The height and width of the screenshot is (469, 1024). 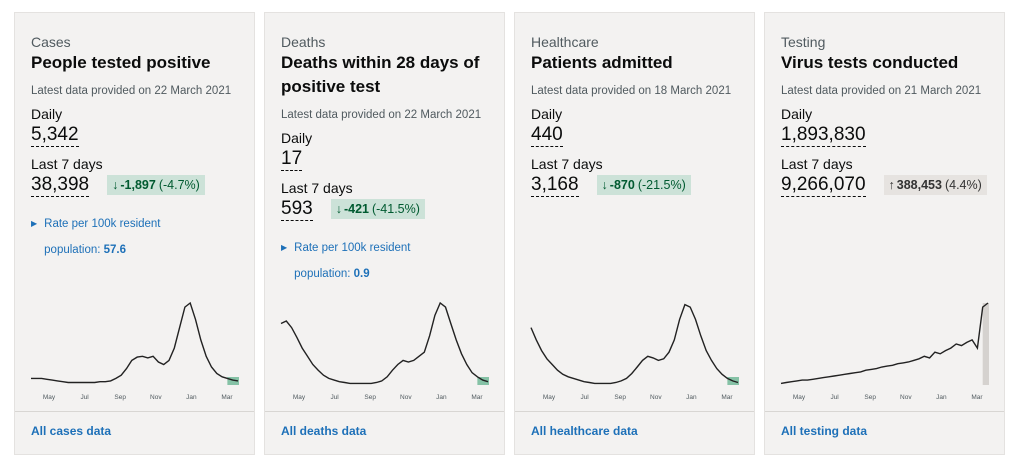 What do you see at coordinates (156, 185) in the screenshot?
I see `change-badge: ↓ -1,897 (-4.7%)` at bounding box center [156, 185].